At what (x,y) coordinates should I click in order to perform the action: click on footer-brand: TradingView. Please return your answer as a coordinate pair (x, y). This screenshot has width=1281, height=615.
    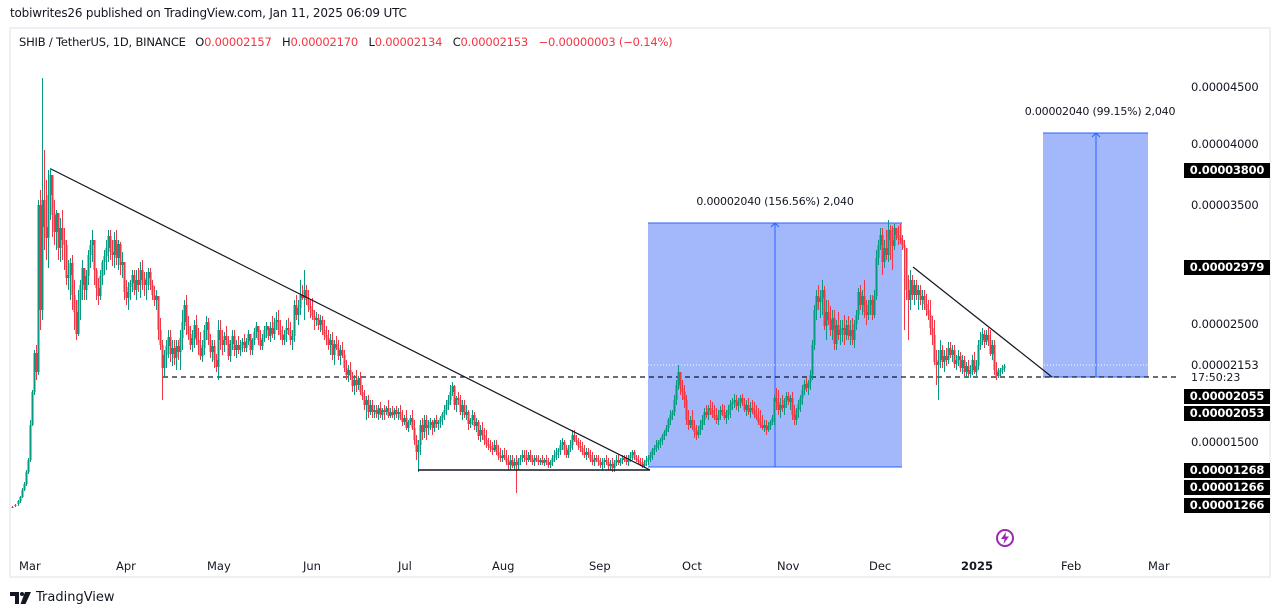
    Looking at the image, I should click on (62, 597).